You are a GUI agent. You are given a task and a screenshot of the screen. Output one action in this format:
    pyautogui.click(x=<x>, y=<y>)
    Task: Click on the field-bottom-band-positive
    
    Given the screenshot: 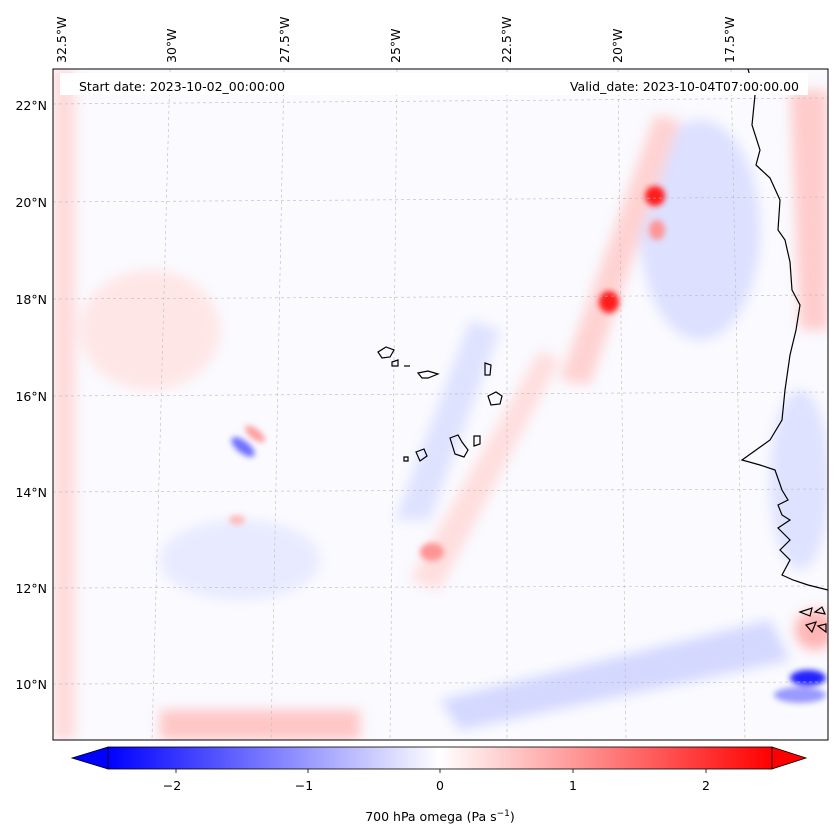 What is the action you would take?
    pyautogui.click(x=260, y=725)
    